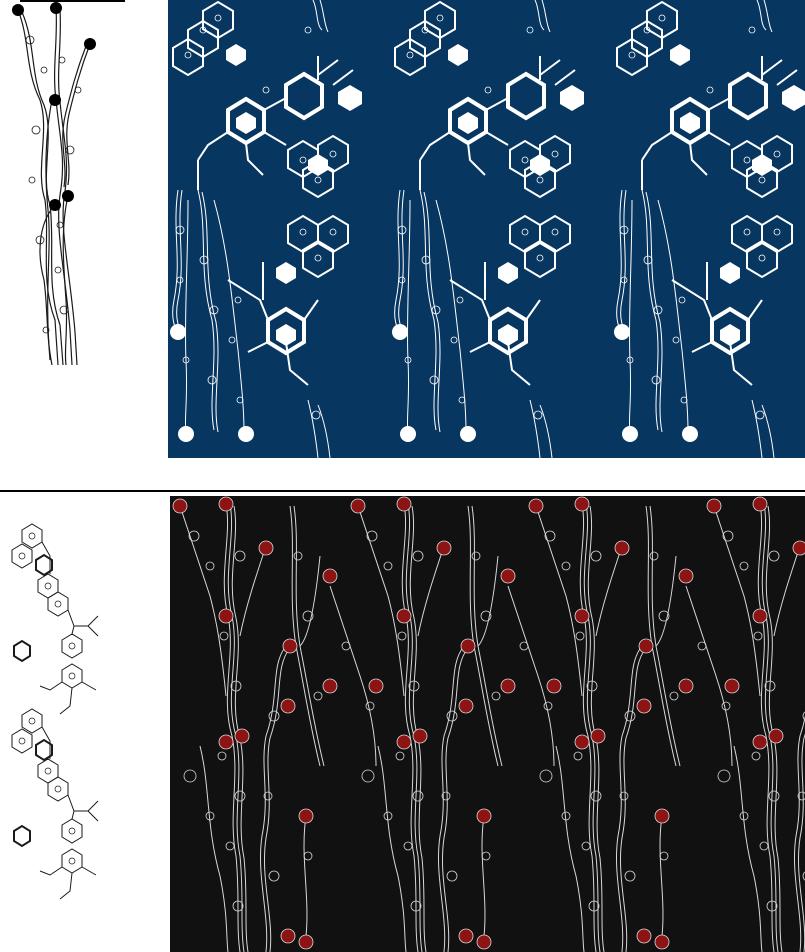 This screenshot has height=952, width=805. I want to click on bottom-molecule-motif, so click(60, 720).